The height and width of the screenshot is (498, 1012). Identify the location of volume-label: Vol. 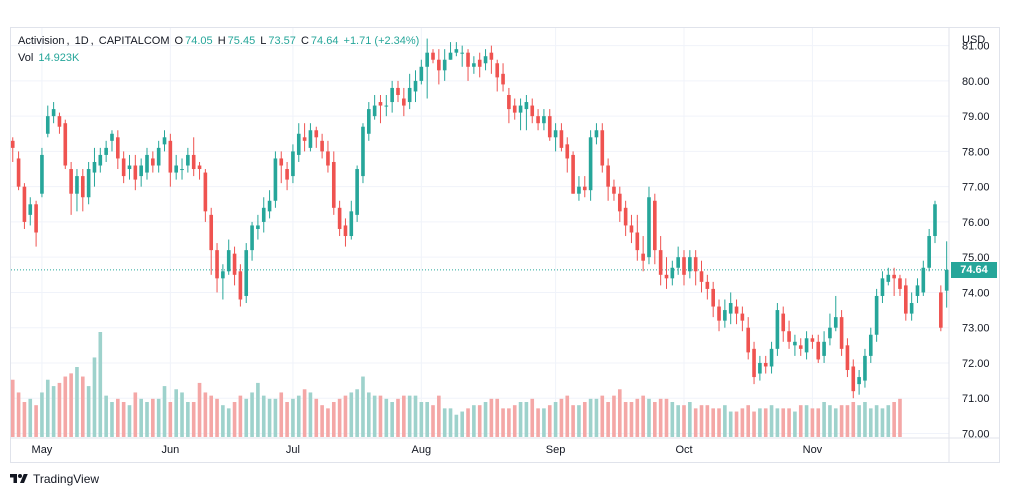
(26, 58).